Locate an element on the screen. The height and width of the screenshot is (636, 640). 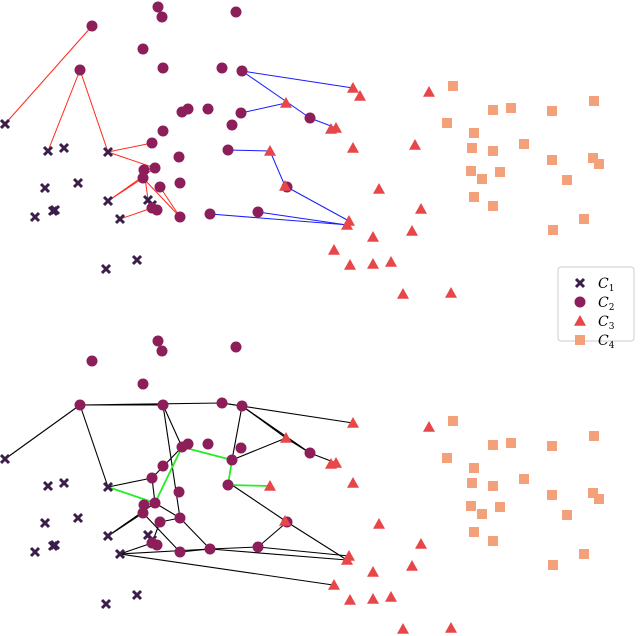
bottom-point-c1-6-stroke-b is located at coordinates (108, 536).